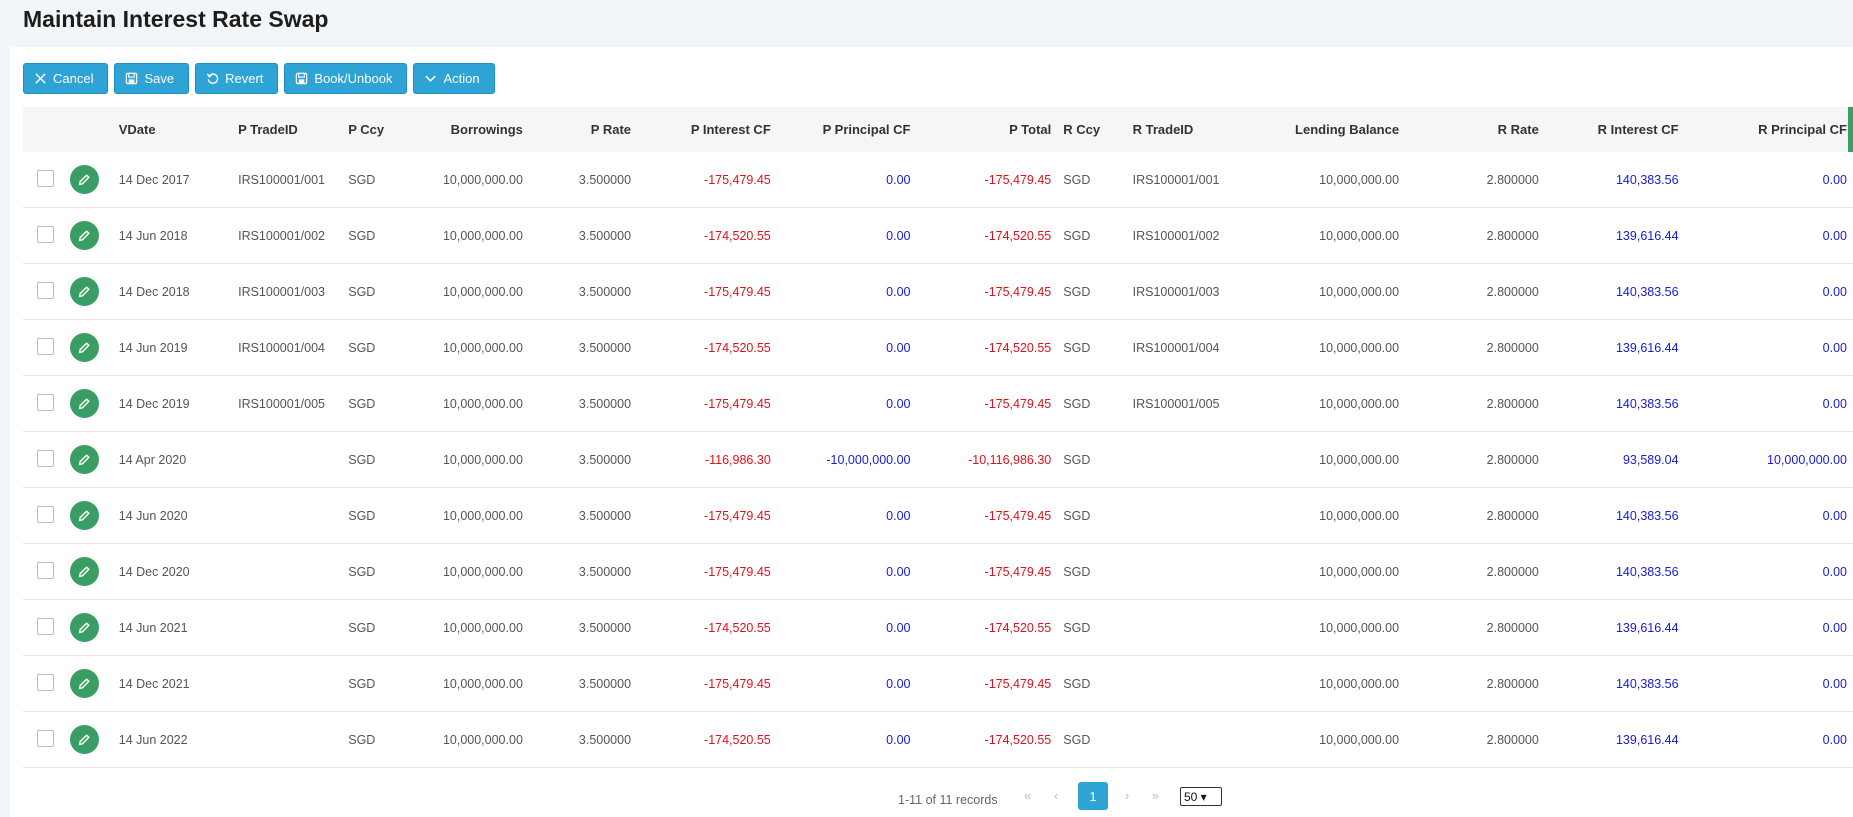  Describe the element at coordinates (1056, 795) in the screenshot. I see `prev-page-button: ‹` at that location.